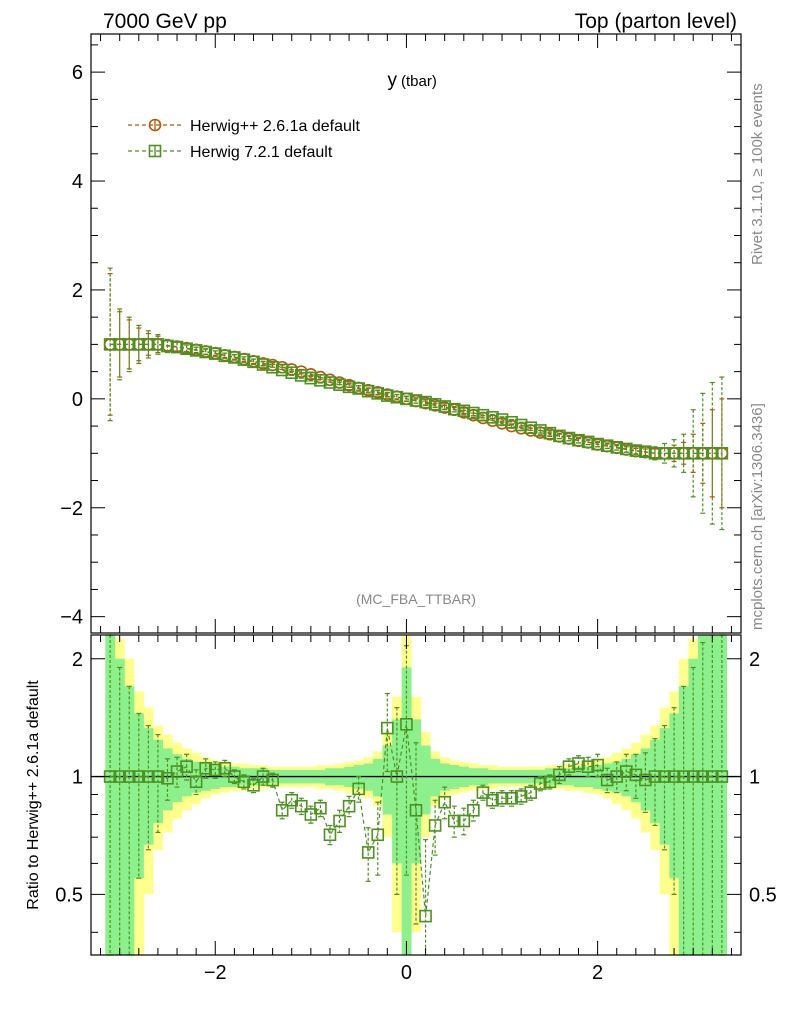  Describe the element at coordinates (215, 973) in the screenshot. I see `x-tick-label: −2` at that location.